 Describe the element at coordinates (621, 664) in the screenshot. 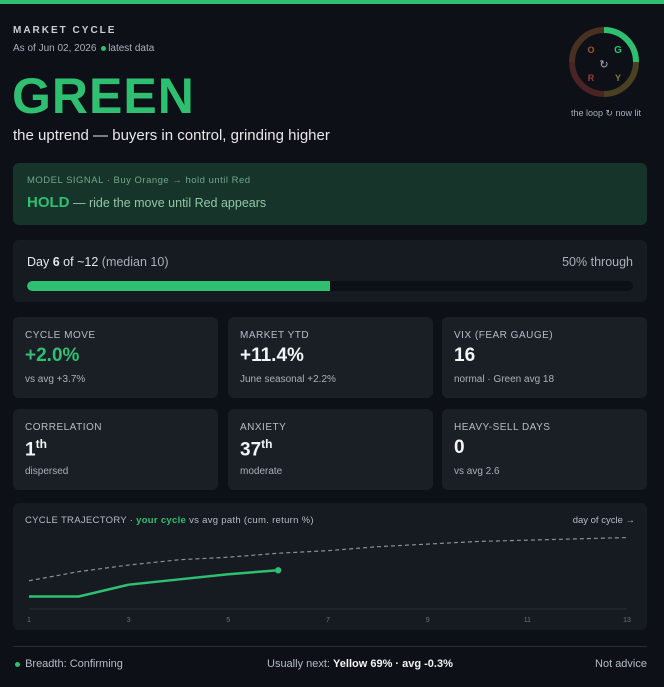

I see `disclaimer: Not advice` at that location.